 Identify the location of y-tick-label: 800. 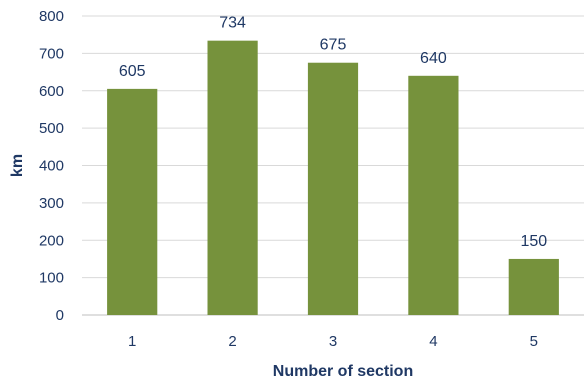
(51, 16).